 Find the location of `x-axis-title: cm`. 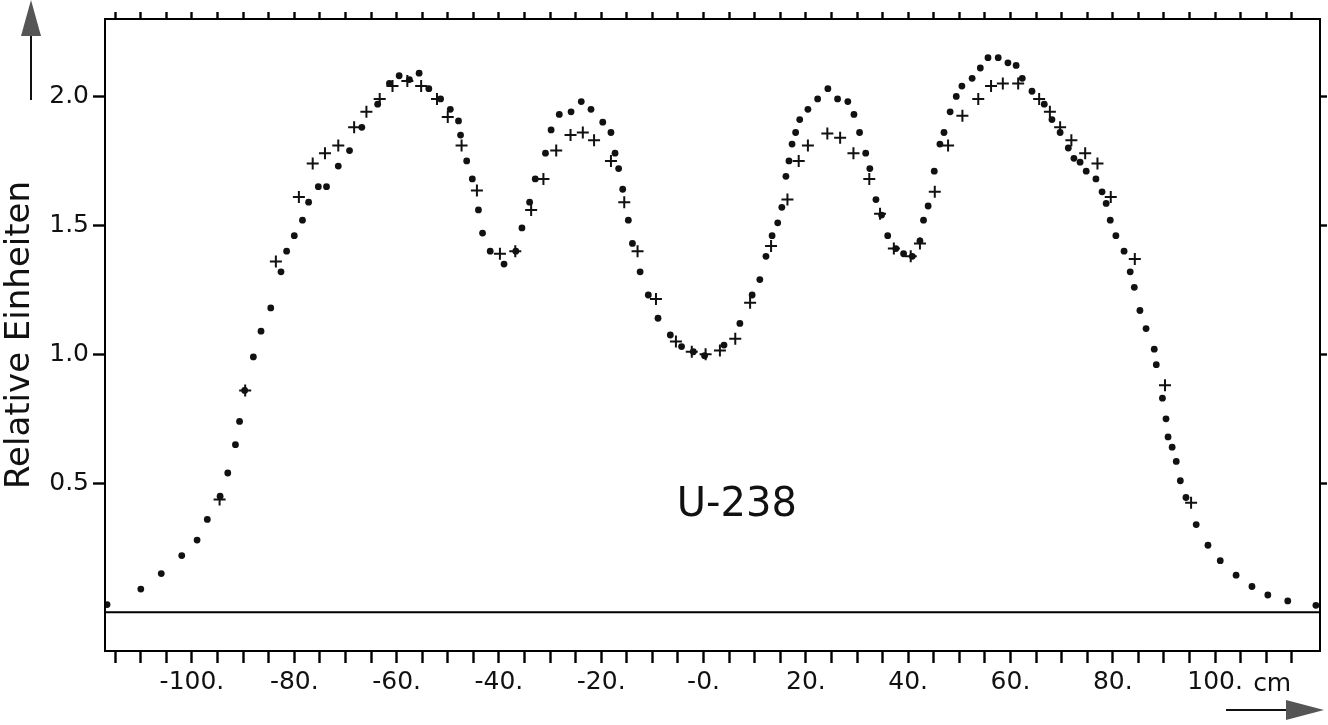

x-axis-title: cm is located at coordinates (1272, 682).